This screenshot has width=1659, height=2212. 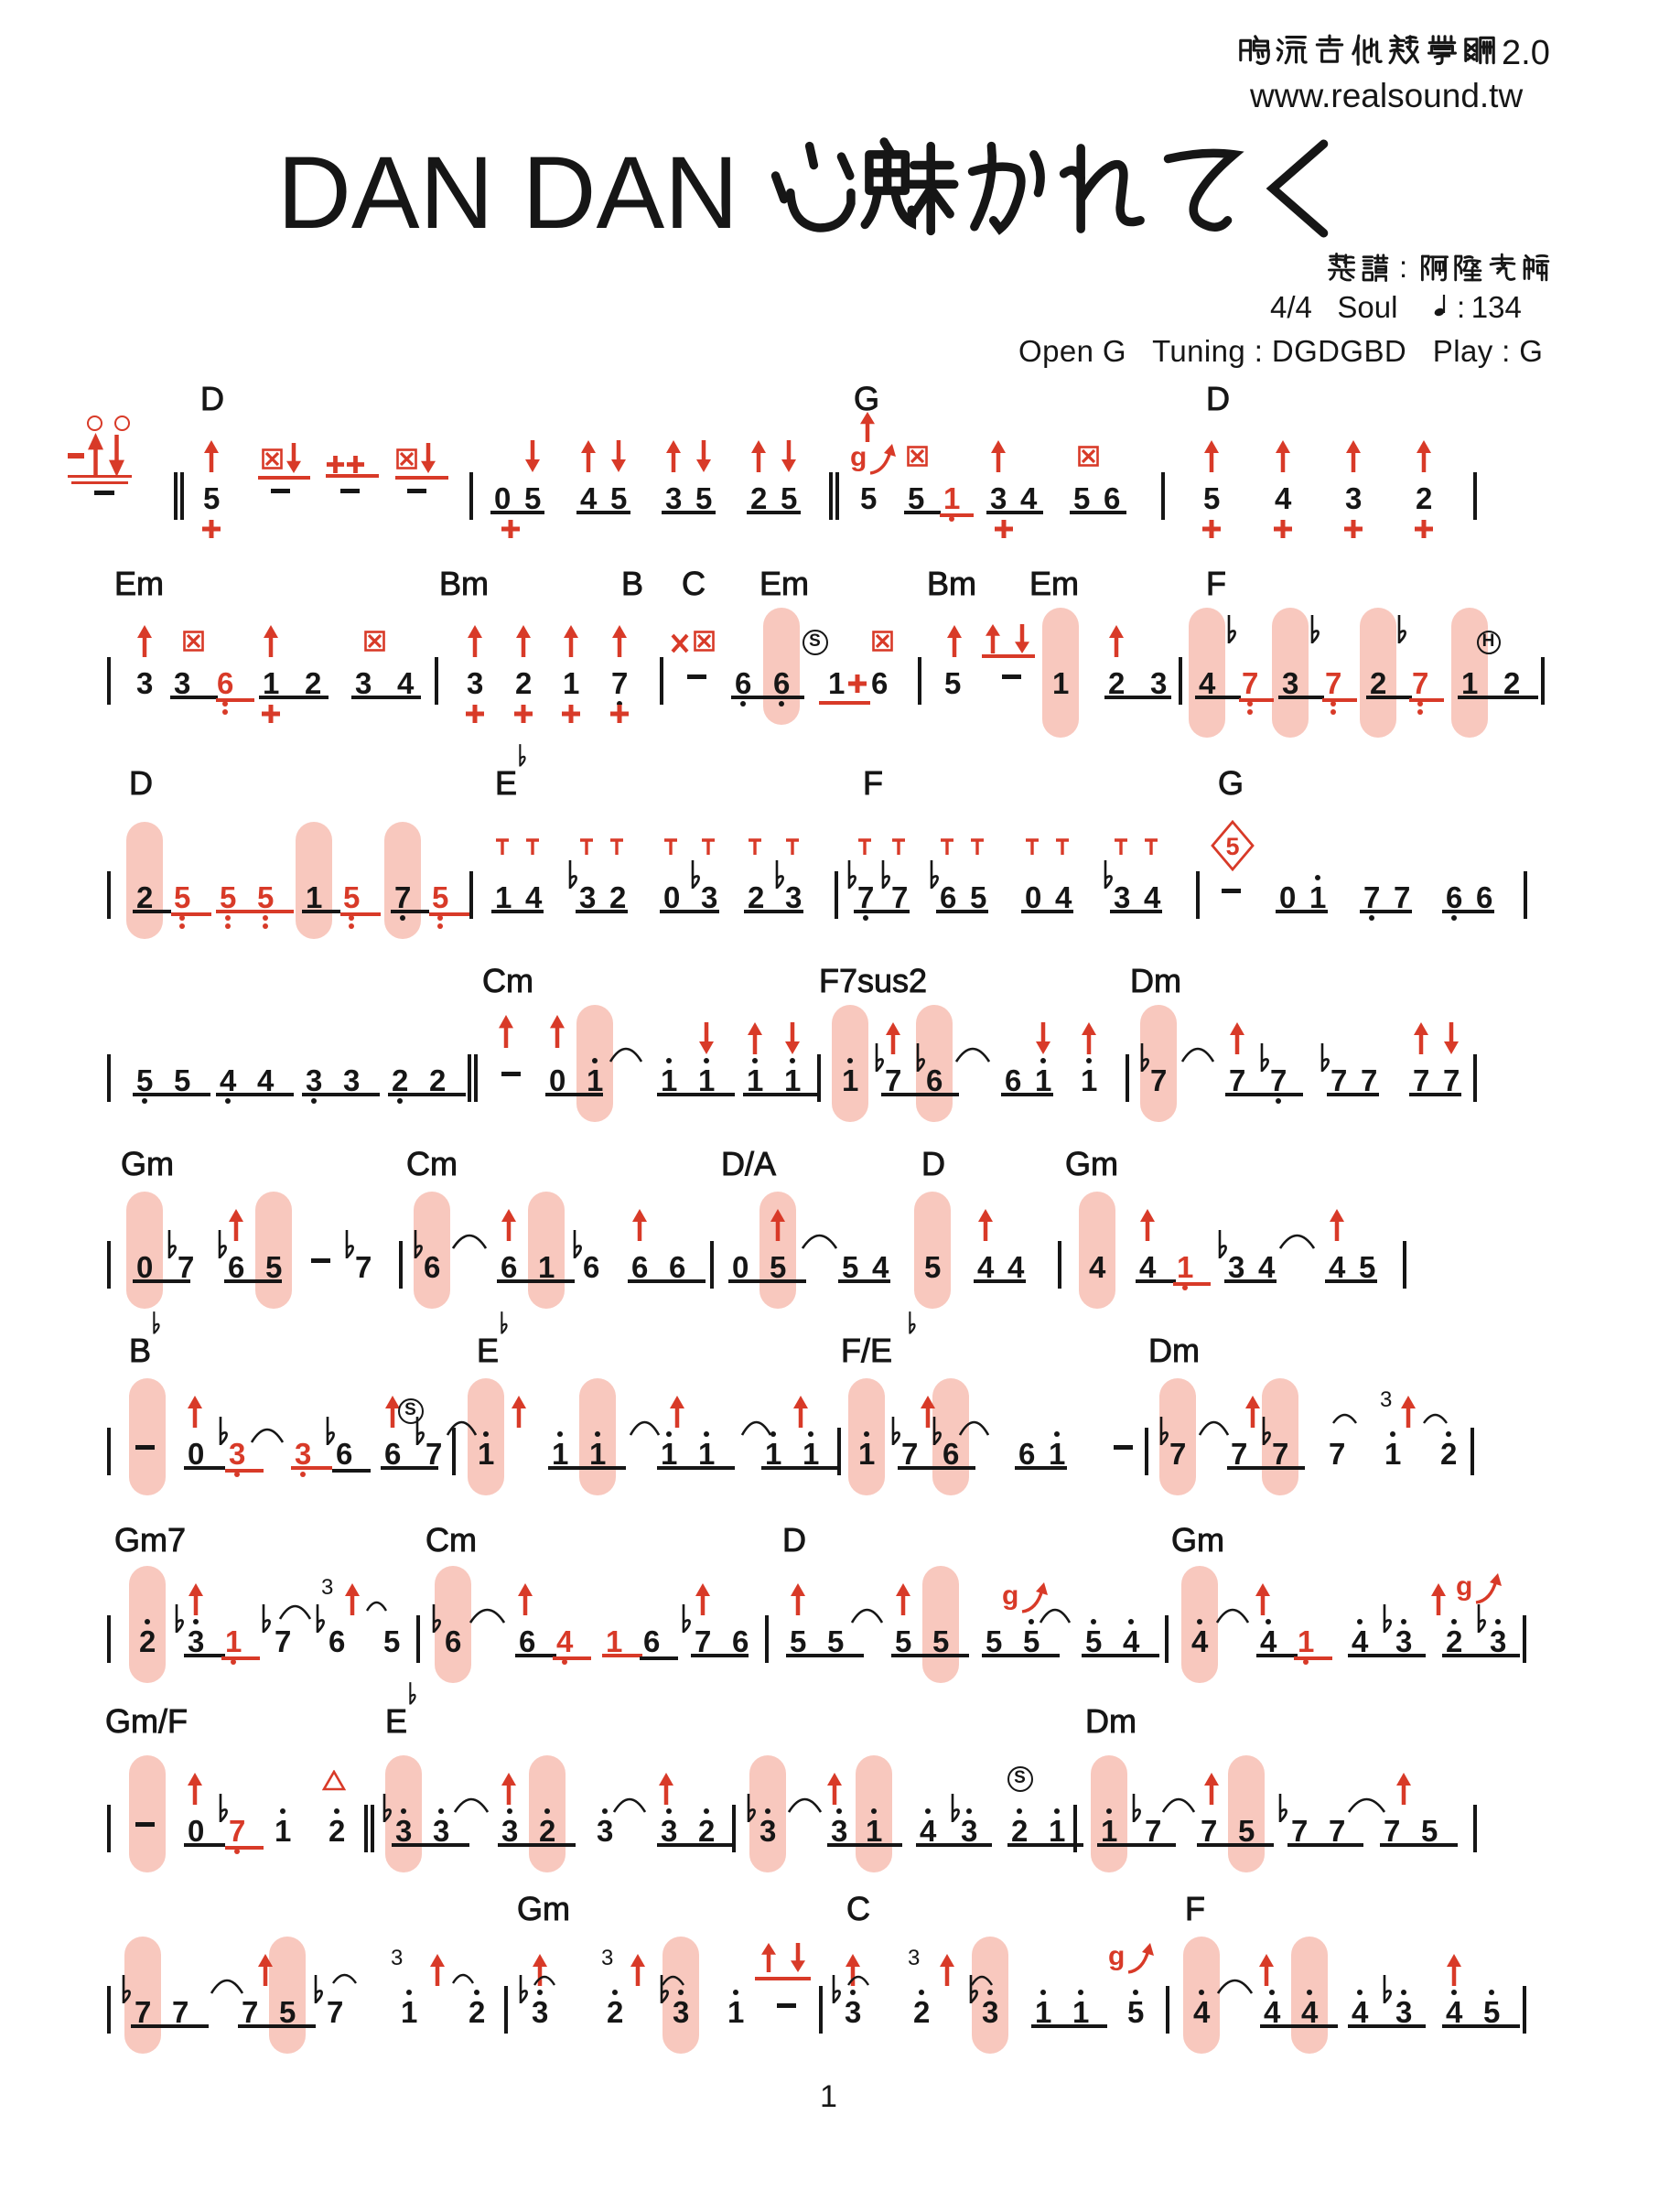 I want to click on svg-text: 5, so click(x=1232, y=846).